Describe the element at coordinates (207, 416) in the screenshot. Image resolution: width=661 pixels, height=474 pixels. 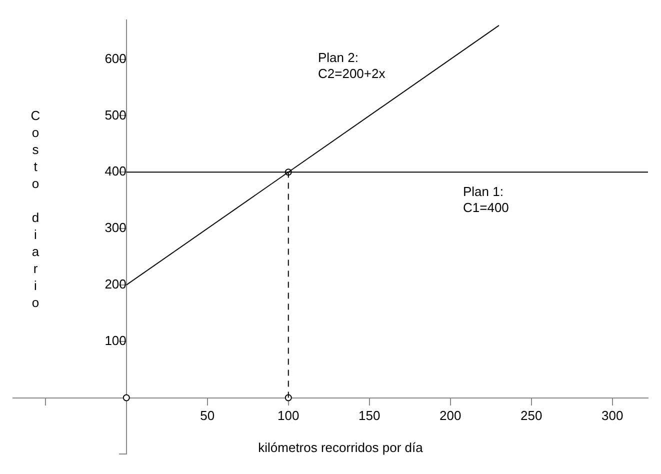
I see `x-tick-label: 50` at that location.